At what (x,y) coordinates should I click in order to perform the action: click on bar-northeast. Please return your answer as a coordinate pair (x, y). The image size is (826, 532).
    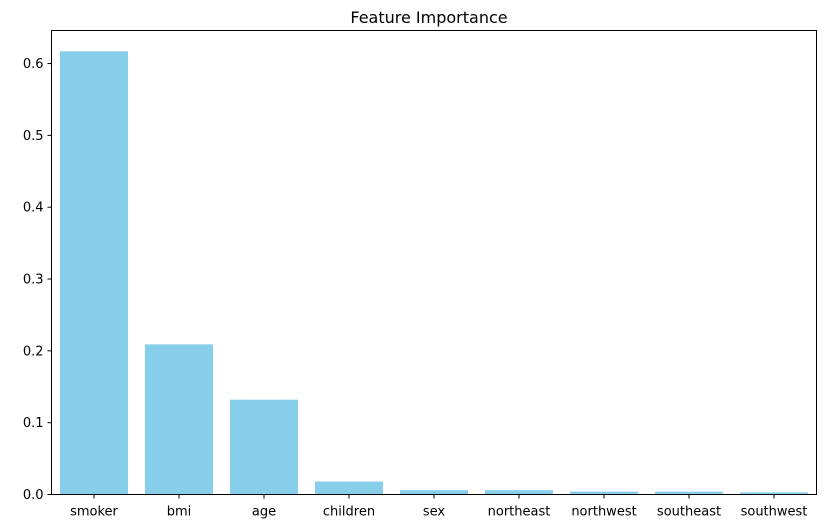
    Looking at the image, I should click on (519, 492).